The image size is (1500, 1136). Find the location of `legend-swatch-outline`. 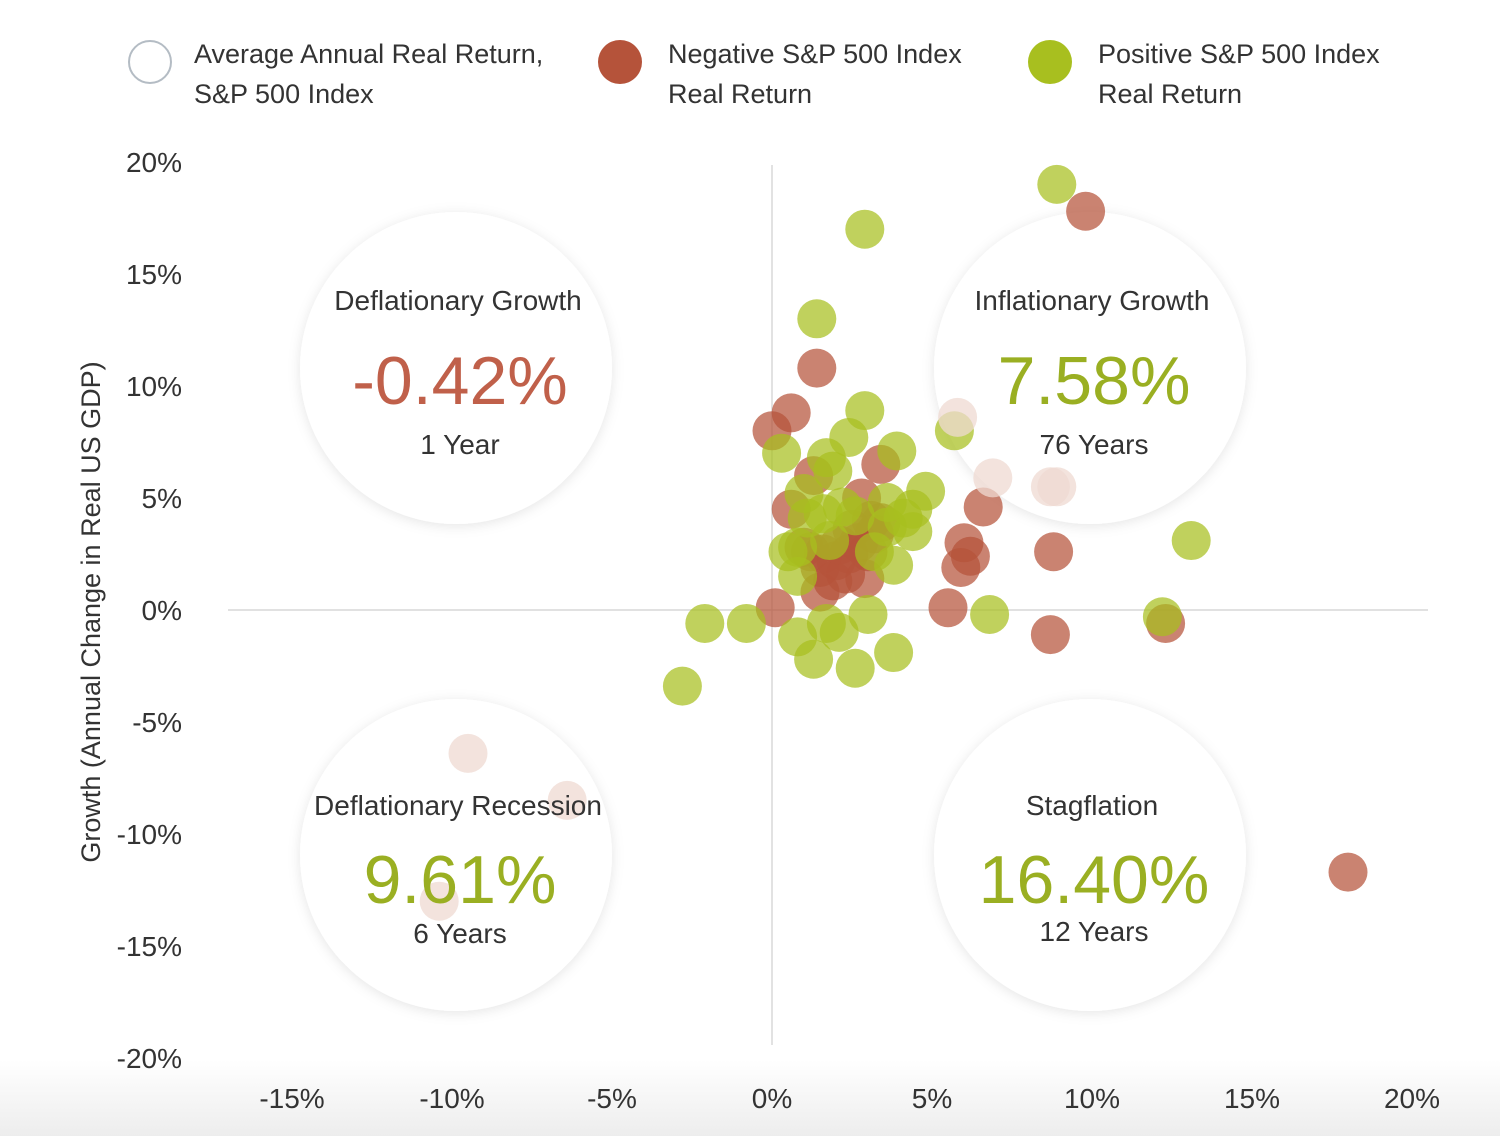

legend-swatch-outline is located at coordinates (150, 62).